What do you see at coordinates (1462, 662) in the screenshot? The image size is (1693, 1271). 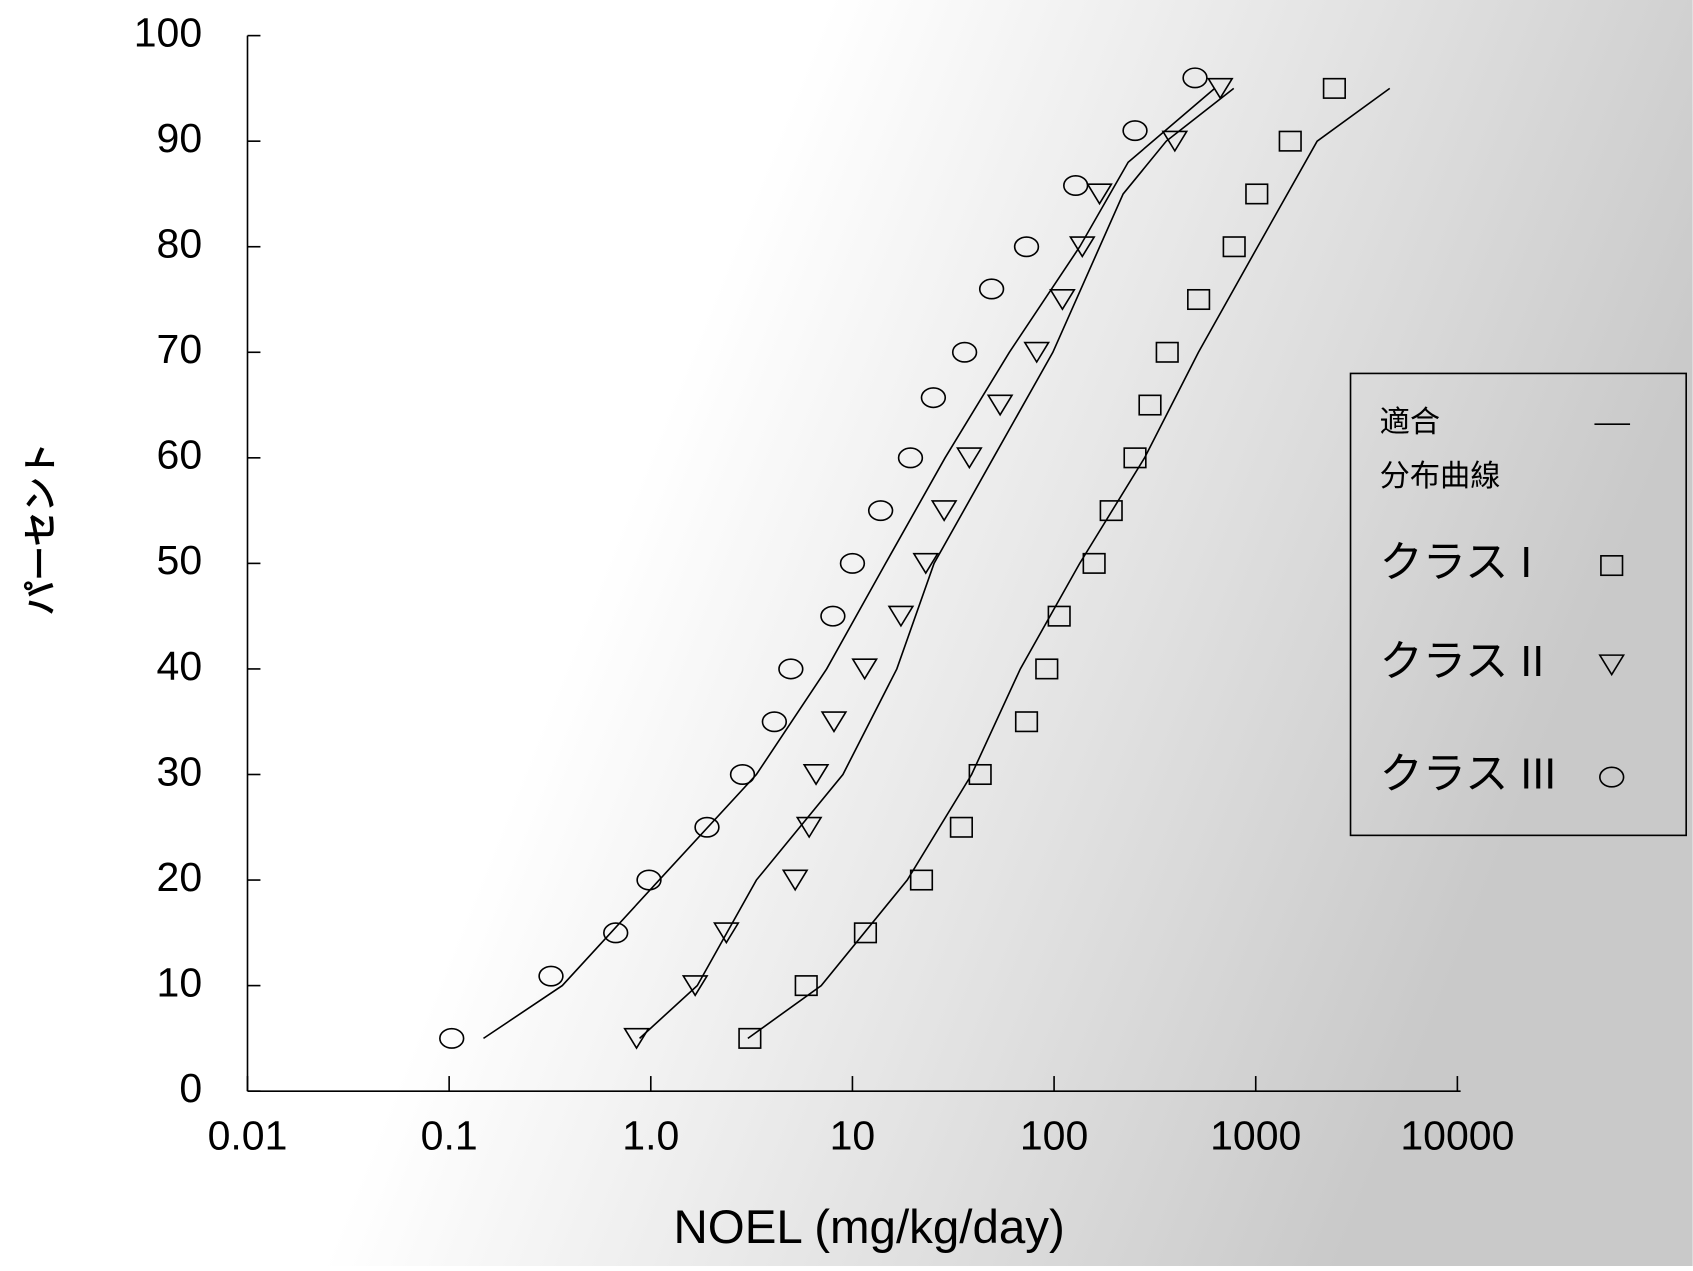 I see `legend-label: クラス II` at bounding box center [1462, 662].